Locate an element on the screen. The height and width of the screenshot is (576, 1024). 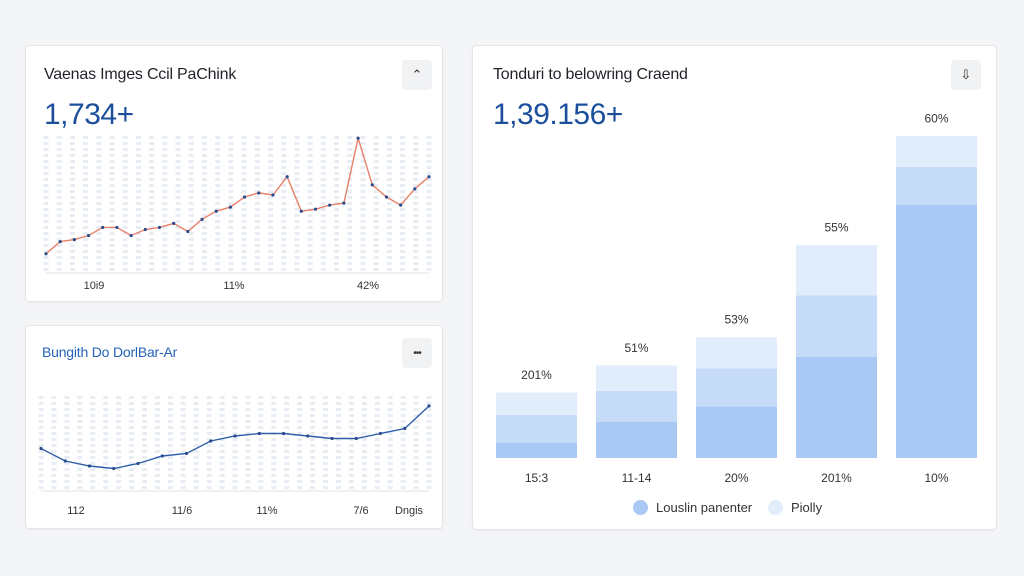
legend-label: Louslin panenter is located at coordinates (704, 507).